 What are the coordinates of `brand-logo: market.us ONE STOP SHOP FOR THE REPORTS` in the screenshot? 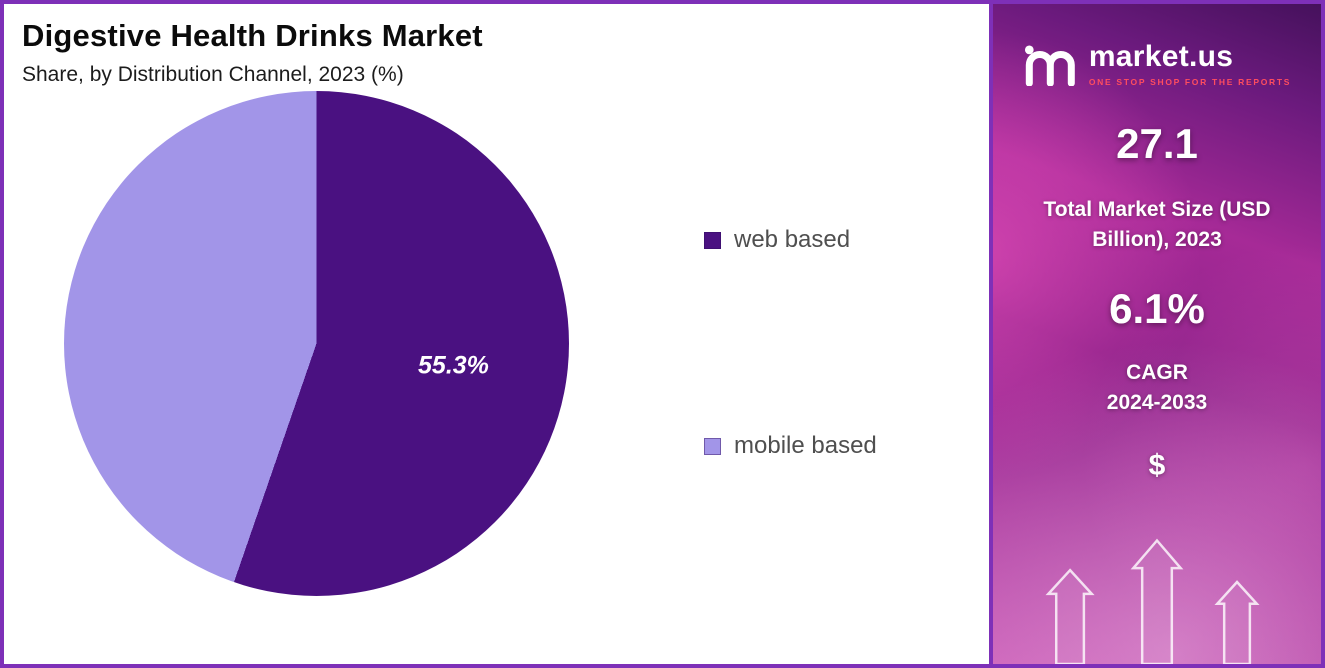 It's located at (1157, 64).